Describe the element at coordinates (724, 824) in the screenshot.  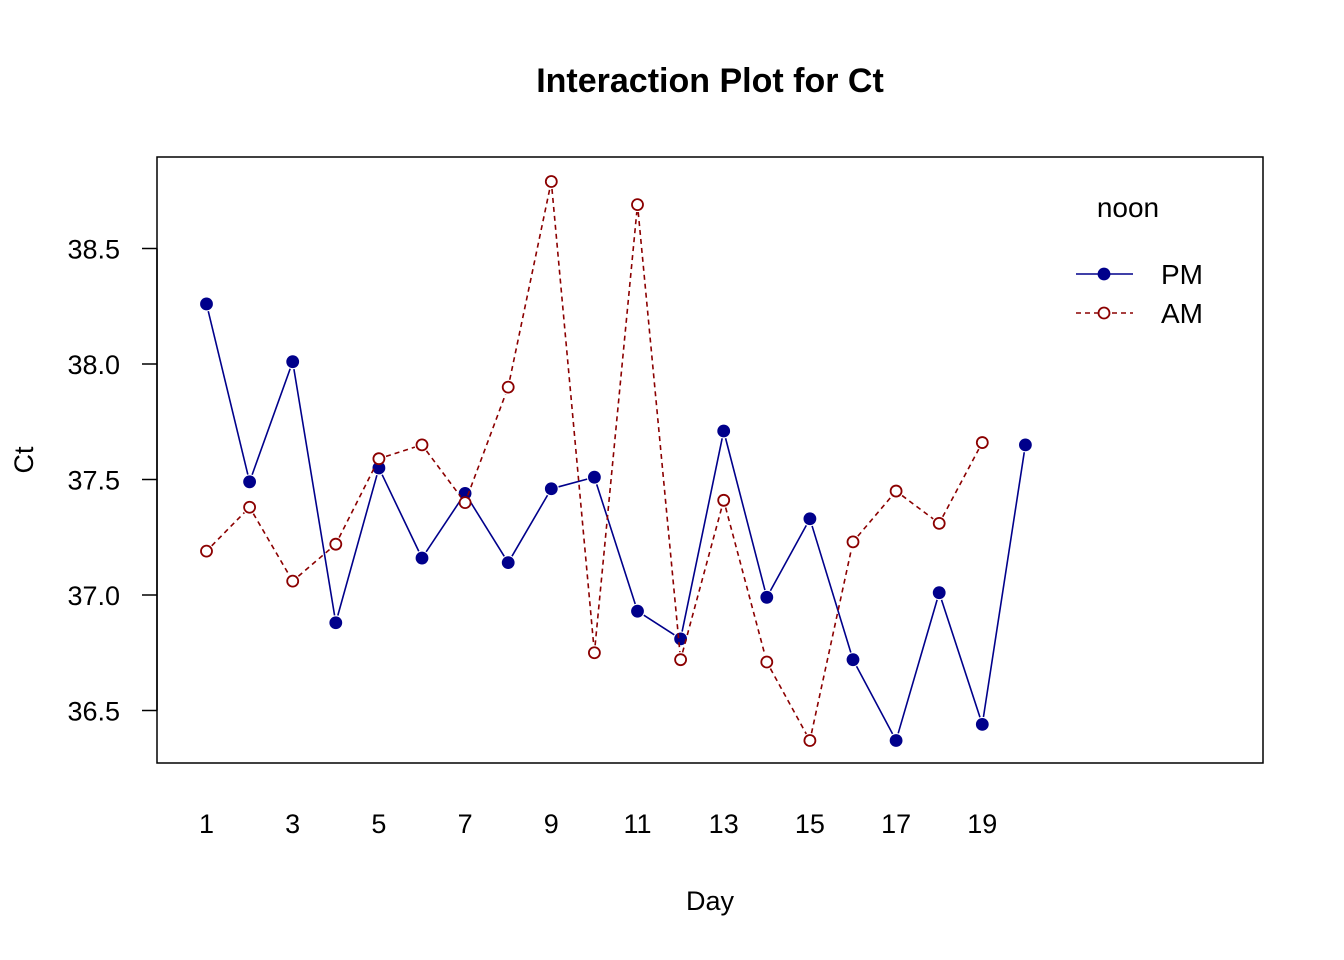
I see `x-tick-label: 13` at that location.